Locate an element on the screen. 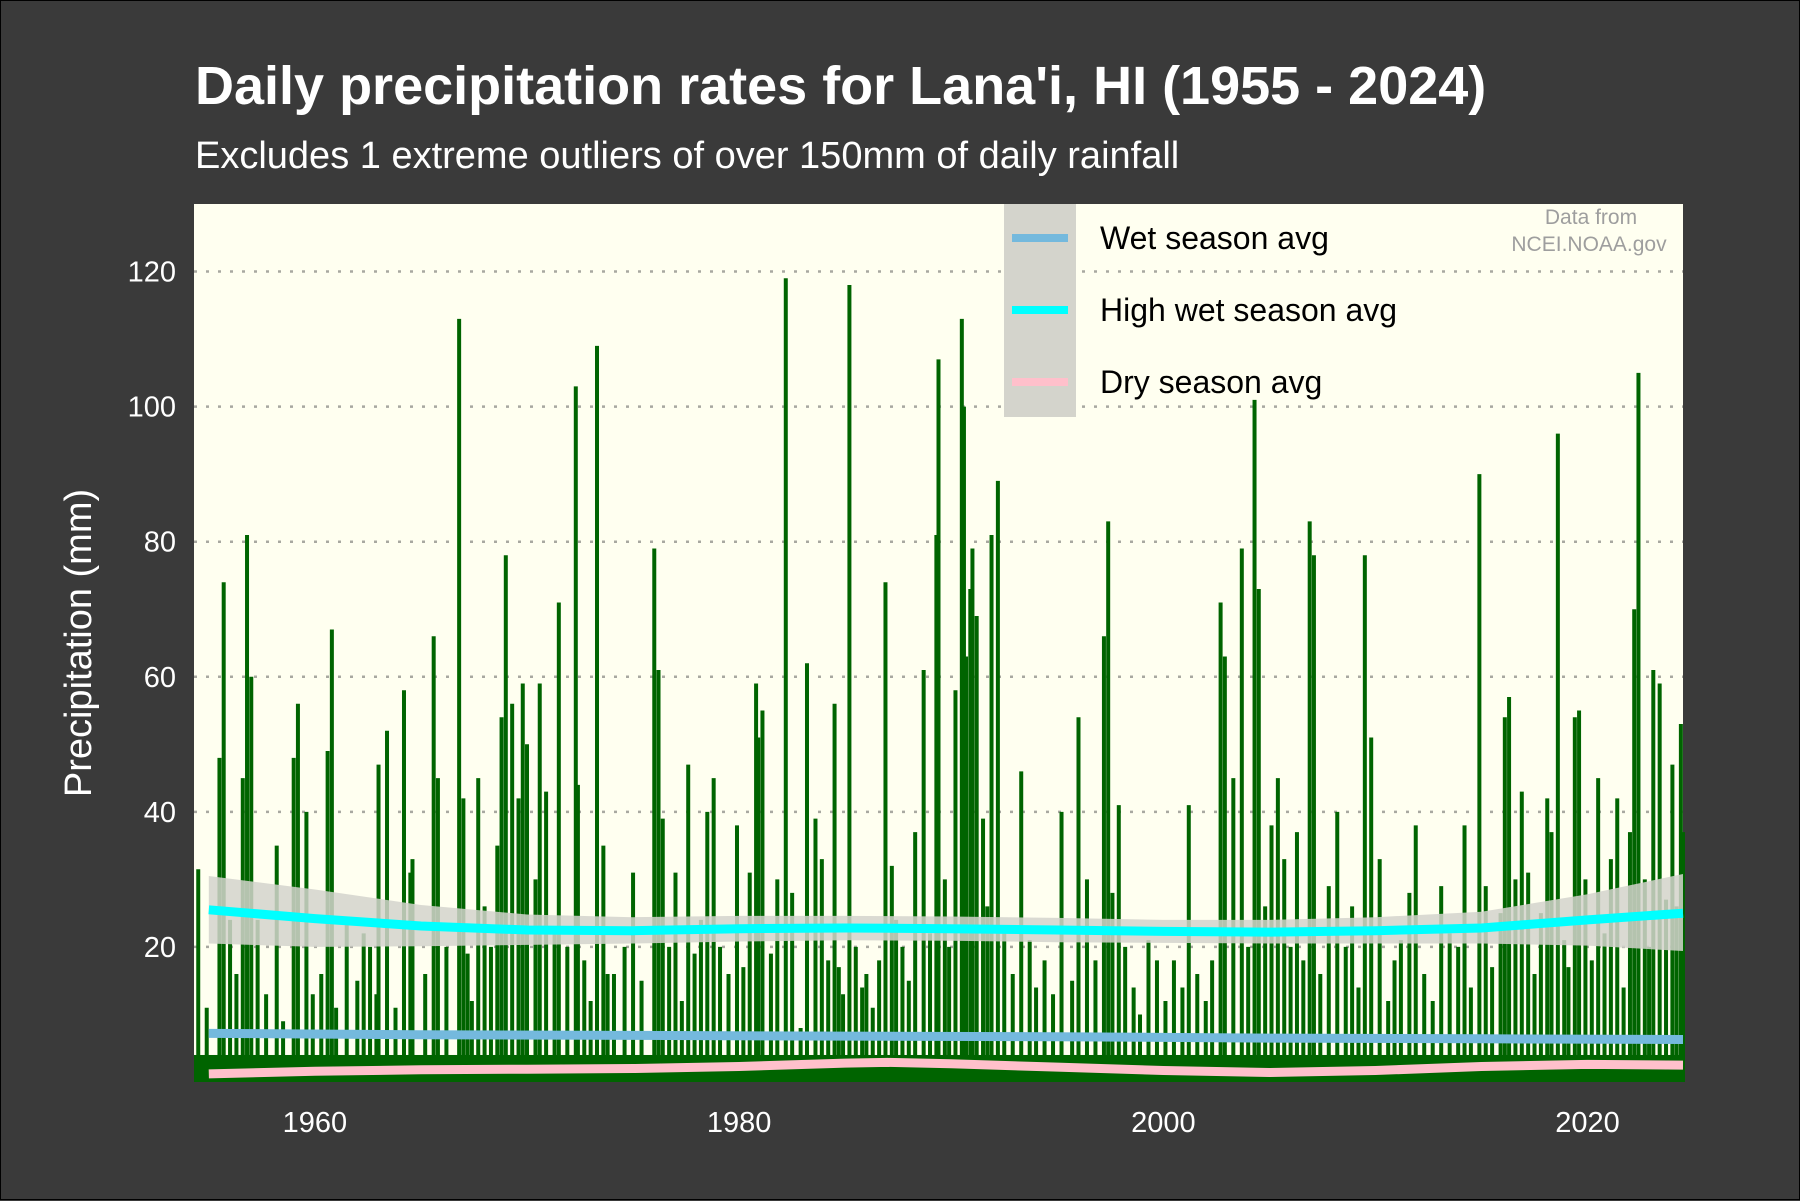 The width and height of the screenshot is (1800, 1201). y-axis-label: Precipitation (mm) is located at coordinates (79, 643).